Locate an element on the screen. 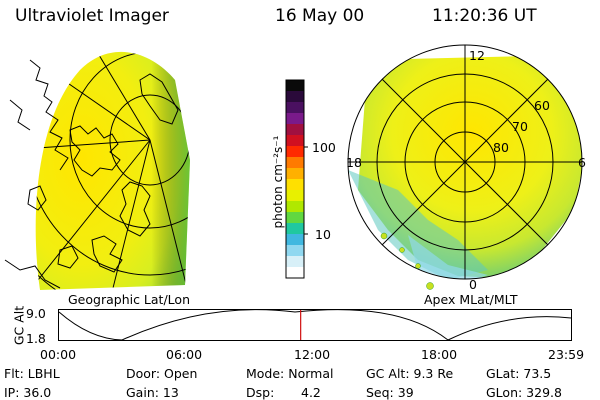 This screenshot has width=600, height=400. door-info: Door: Open is located at coordinates (162, 373).